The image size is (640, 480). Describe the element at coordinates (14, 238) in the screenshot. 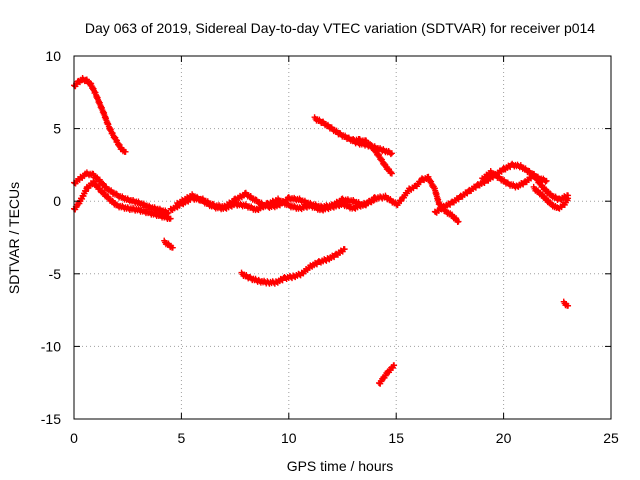

I see `y-axis-label: SDTVAR / TECUs` at that location.